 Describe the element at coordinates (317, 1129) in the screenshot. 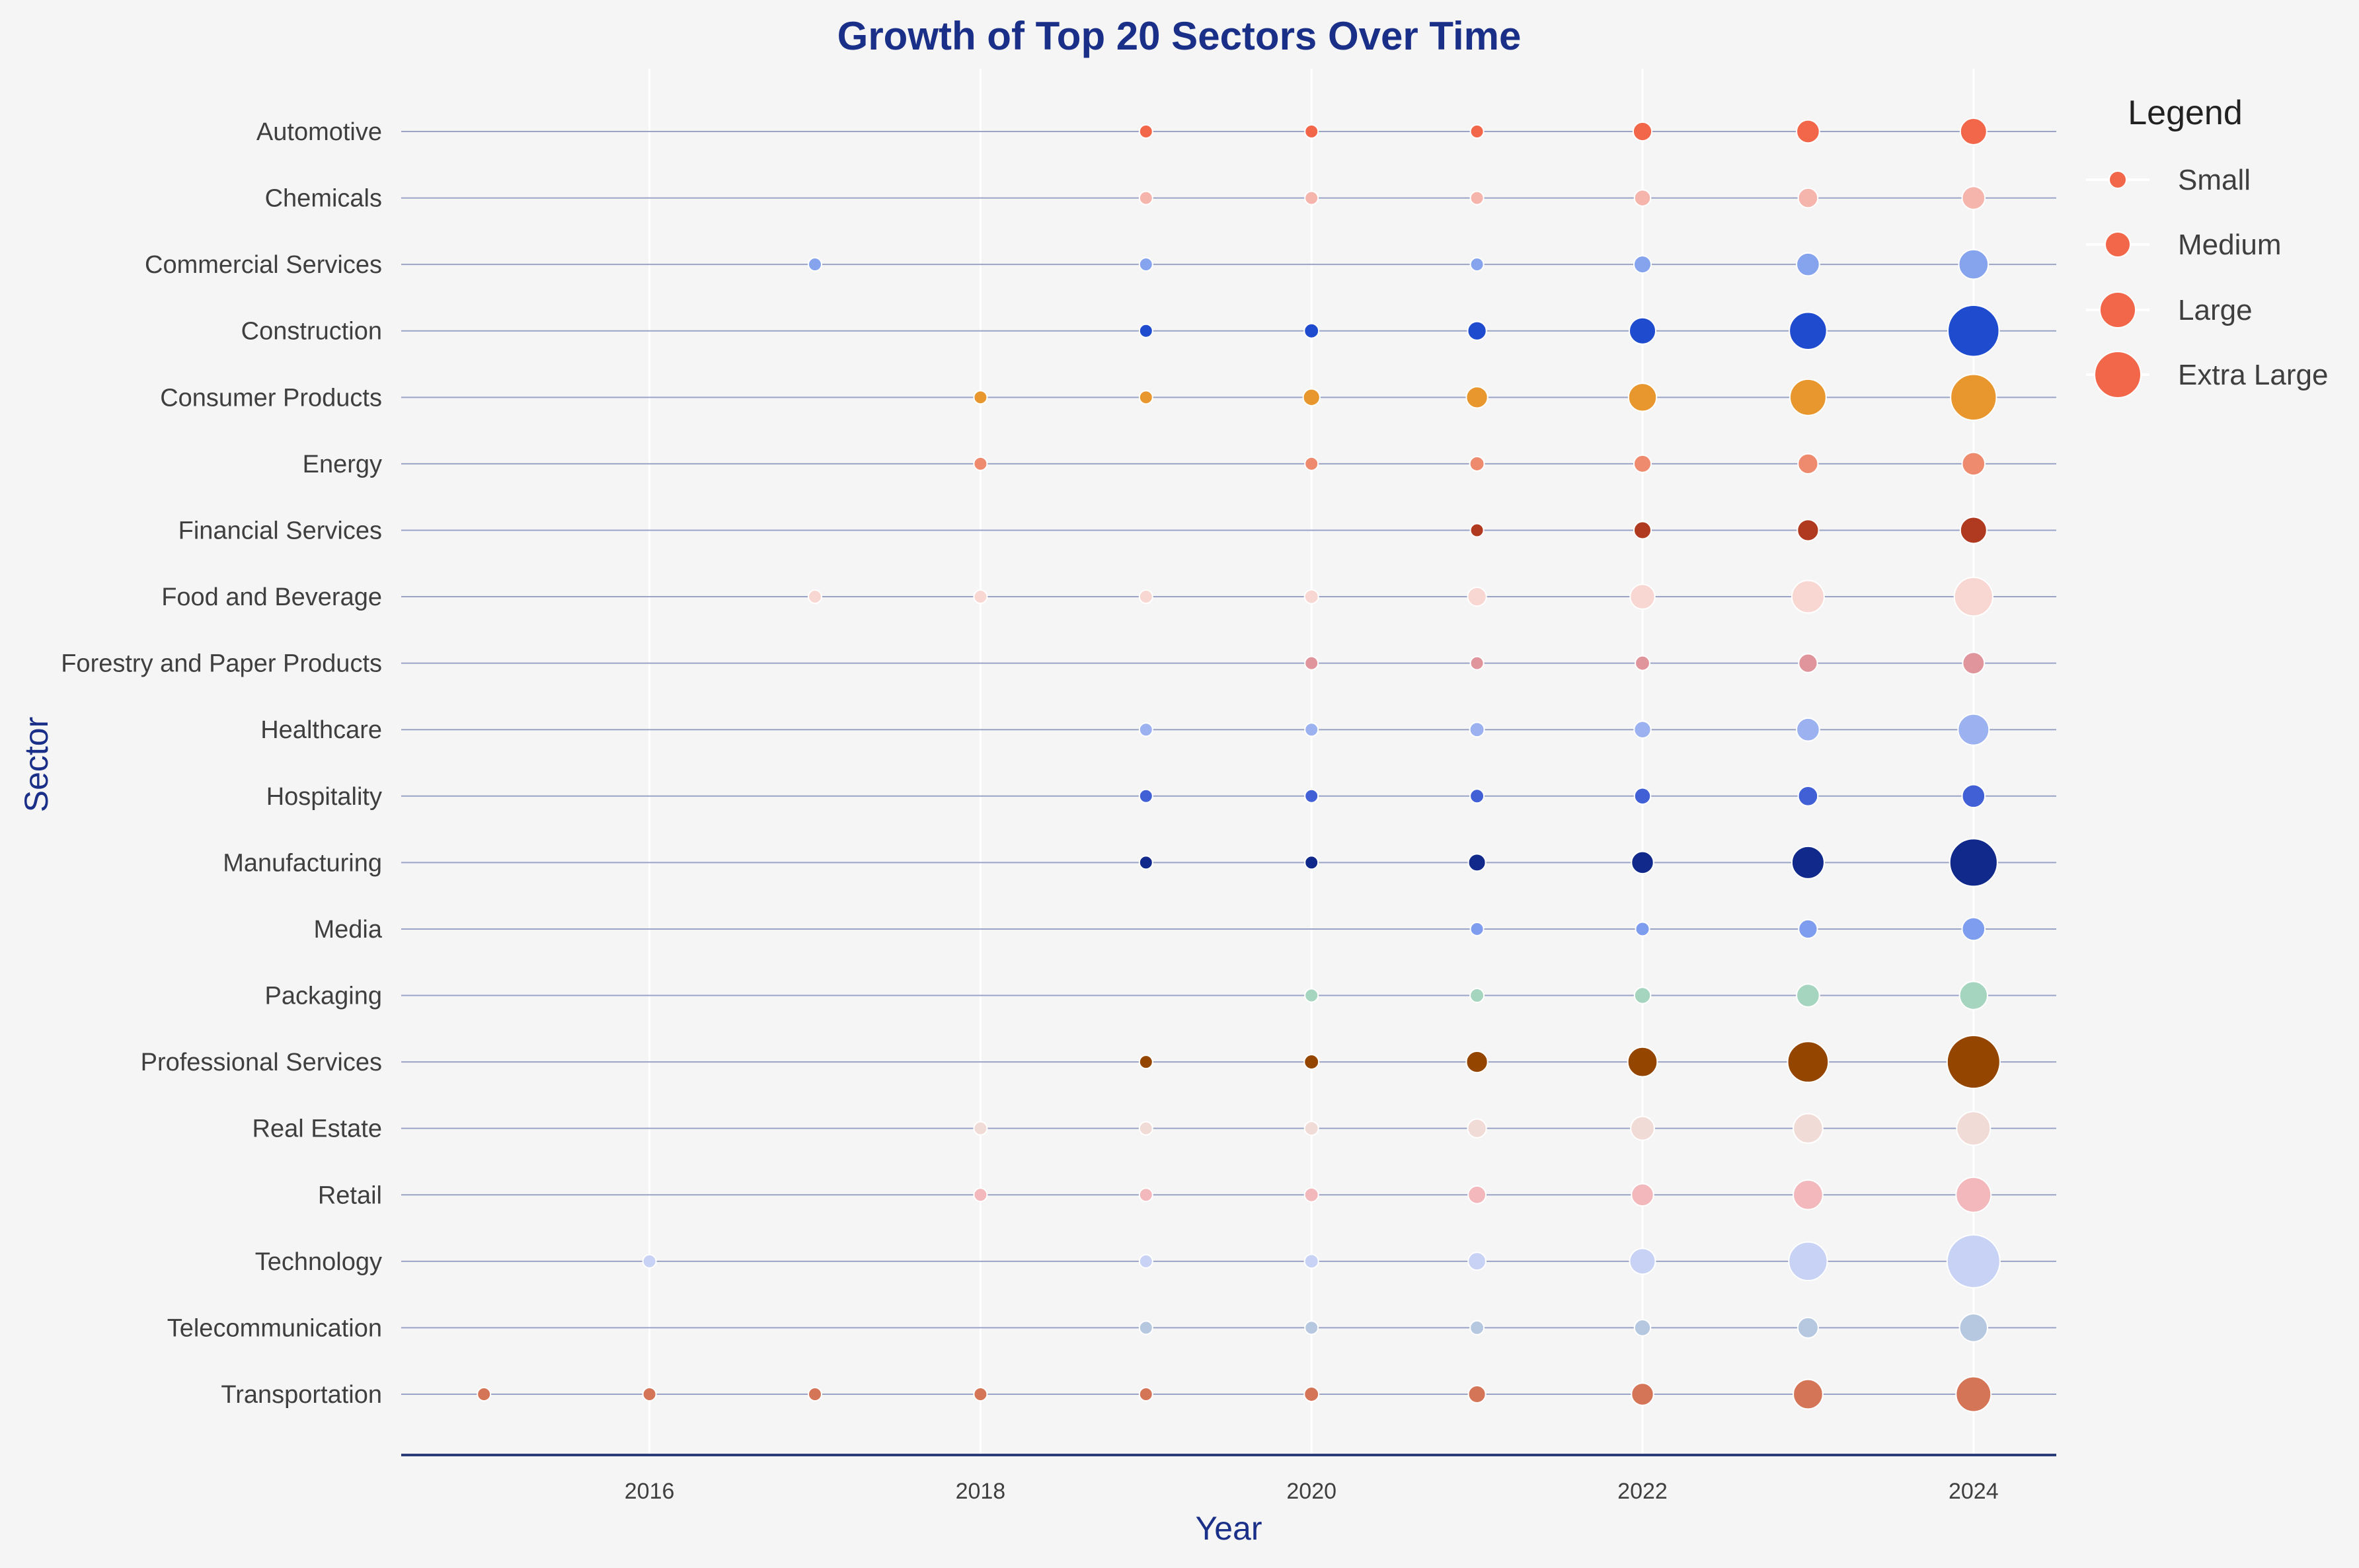

I see `y-tick-label: Real Estate` at that location.